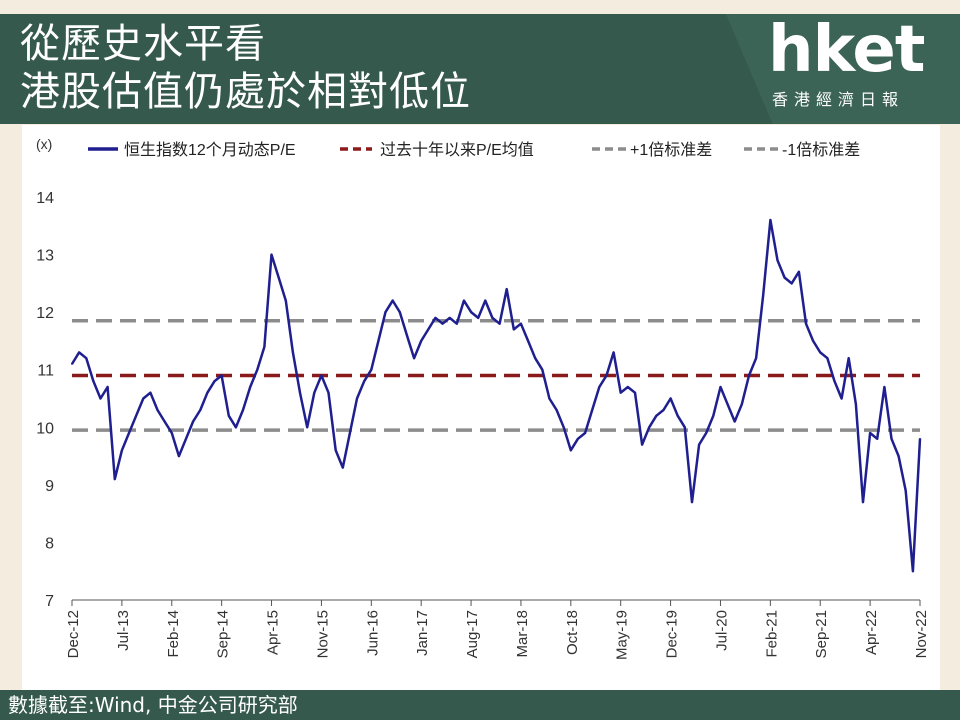 The image size is (960, 720). Describe the element at coordinates (372, 633) in the screenshot. I see `x-tick-label: Jun-16` at that location.